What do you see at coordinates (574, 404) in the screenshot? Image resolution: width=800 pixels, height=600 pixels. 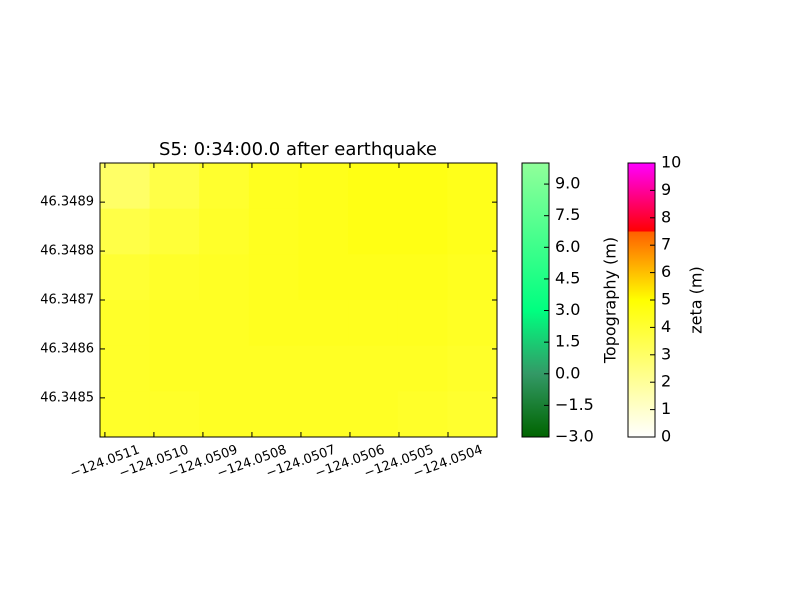 I see `colorbar-tick-label: −1.5` at bounding box center [574, 404].